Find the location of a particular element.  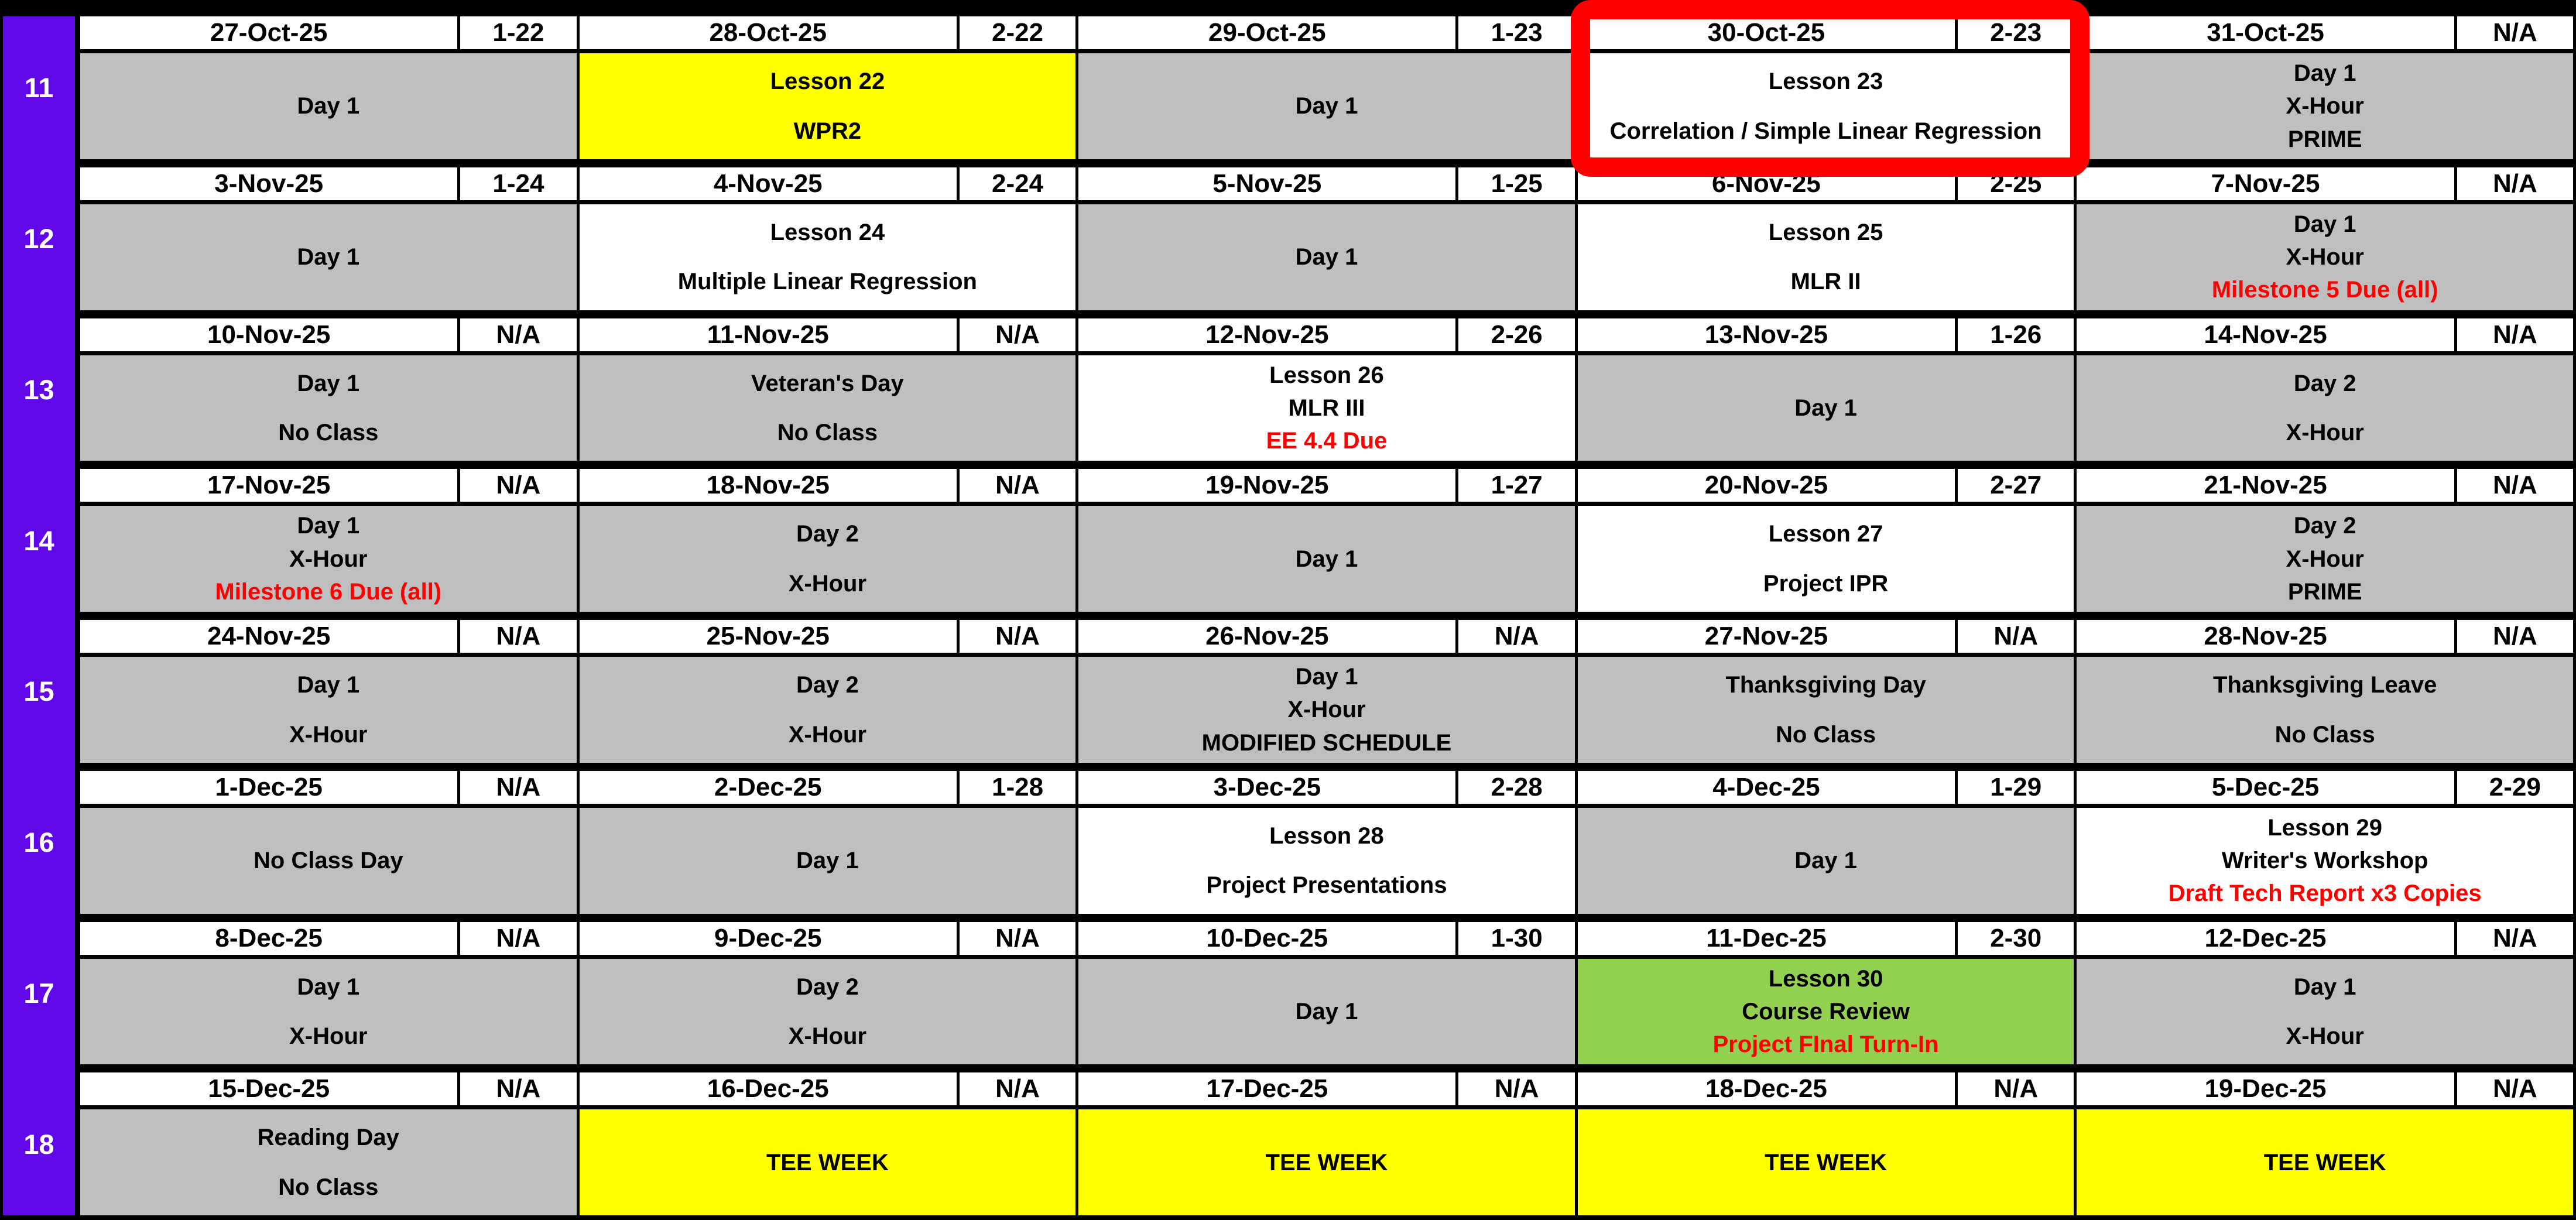

day-header-date: 10-Nov-25 is located at coordinates (269, 335).